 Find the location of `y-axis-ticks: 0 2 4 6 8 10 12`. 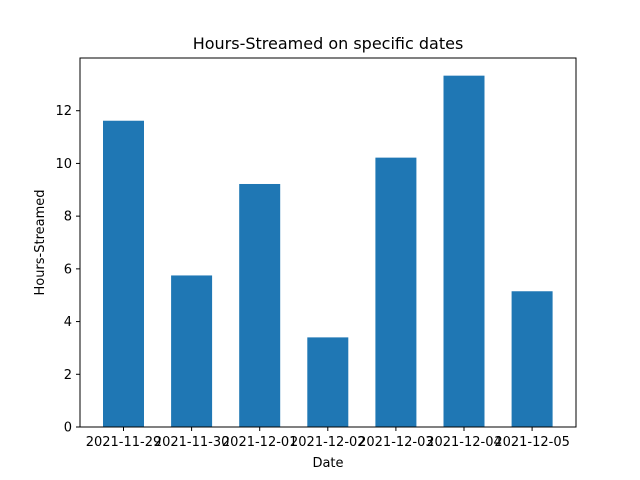

y-axis-ticks: 0 2 4 6 8 10 12 is located at coordinates (67, 270).